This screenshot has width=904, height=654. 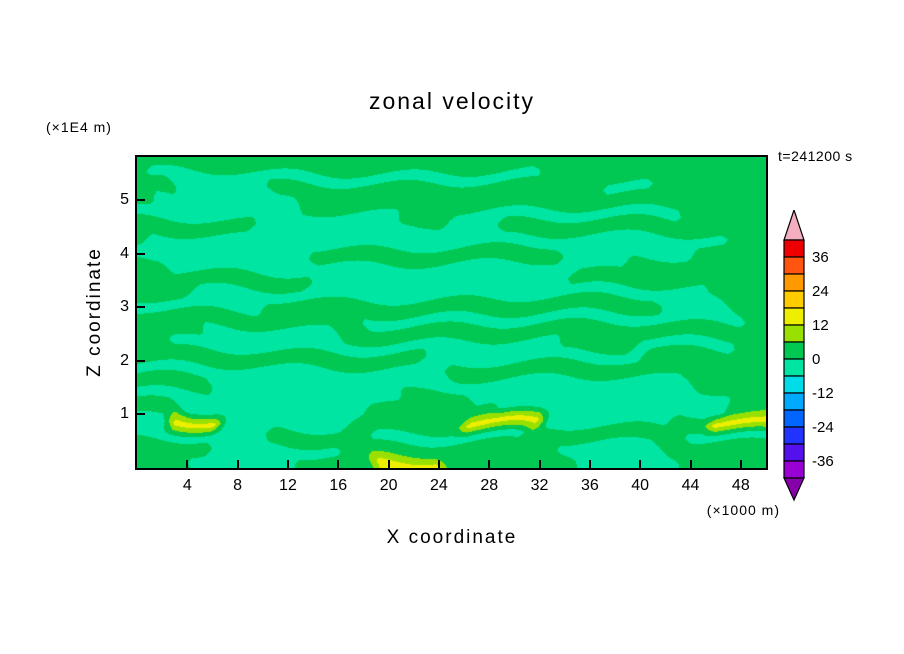 What do you see at coordinates (187, 485) in the screenshot?
I see `x-axis-tick-label: 4` at bounding box center [187, 485].